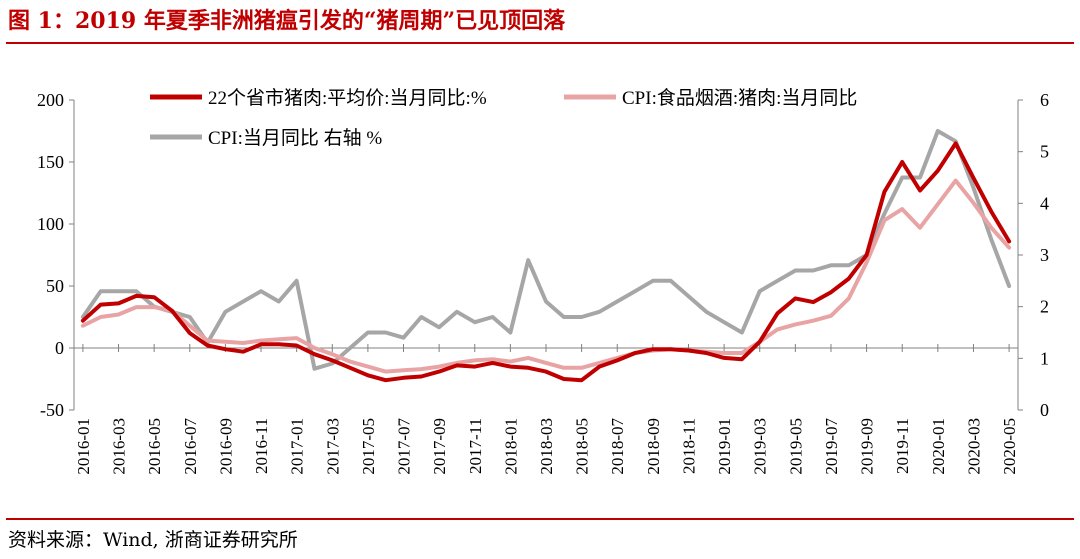  What do you see at coordinates (332, 446) in the screenshot?
I see `x-tick-label: 2017-03` at bounding box center [332, 446].